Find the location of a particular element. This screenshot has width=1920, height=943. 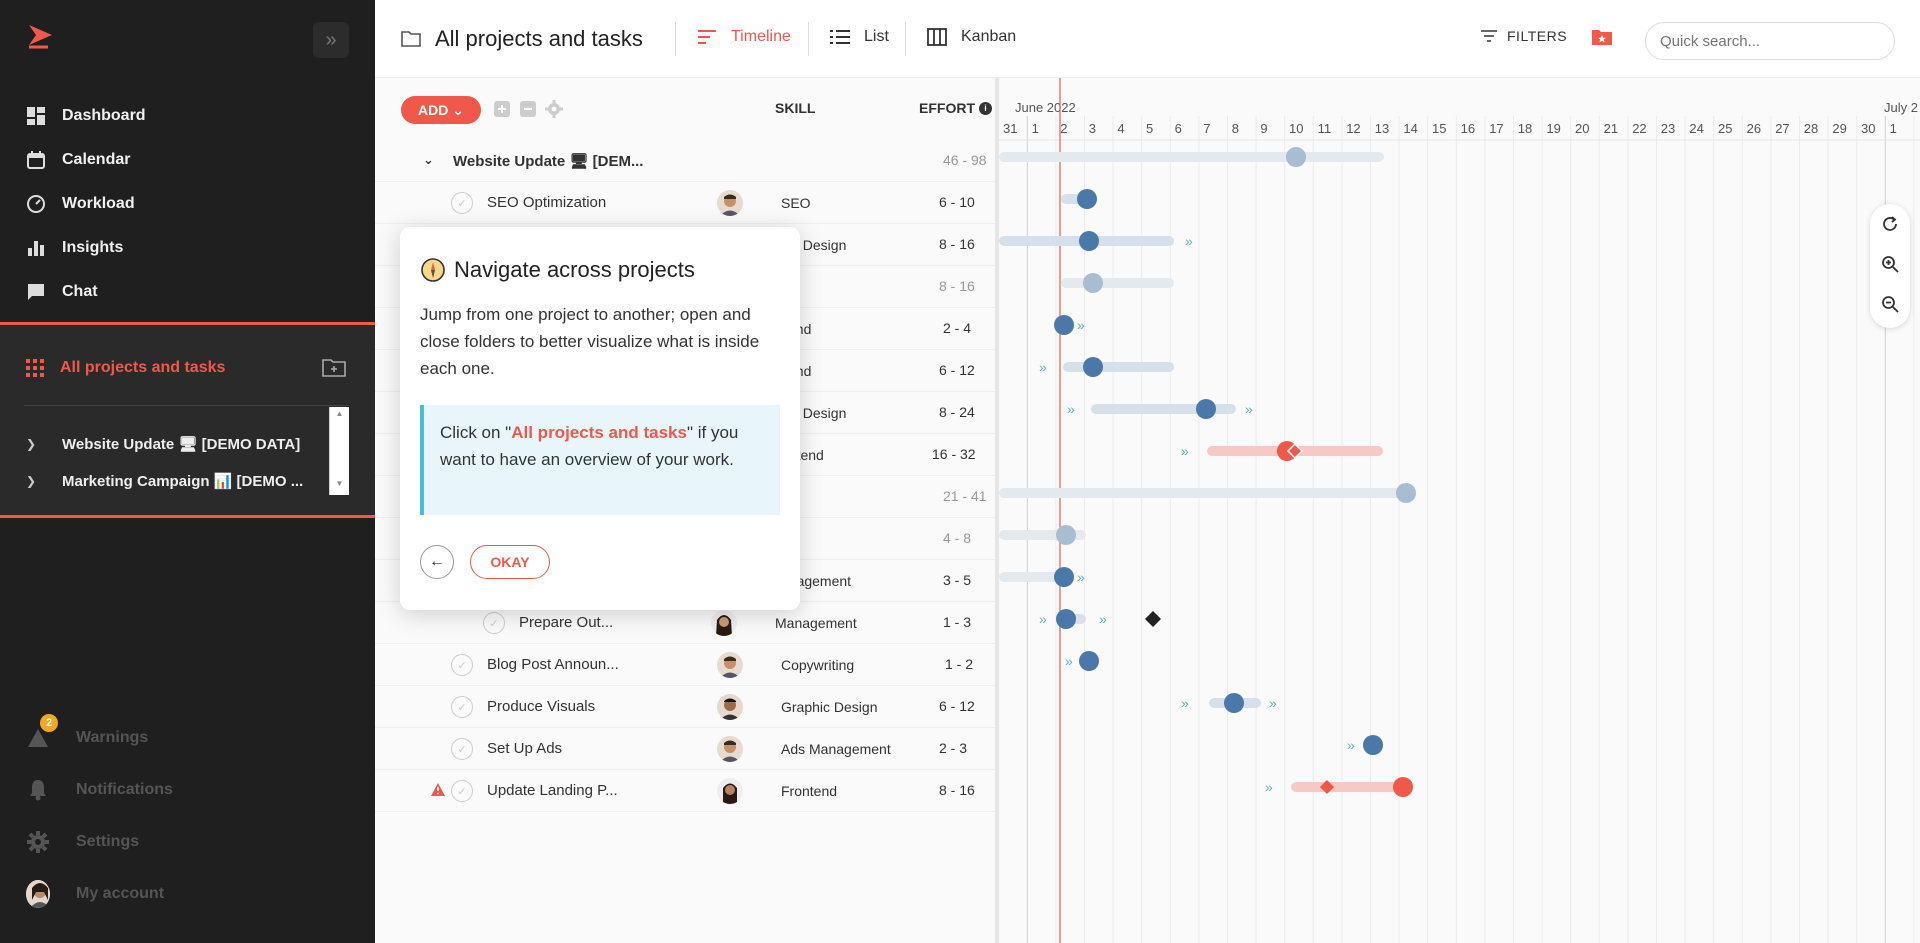

tab-timeline-label: Timeline is located at coordinates (761, 36).